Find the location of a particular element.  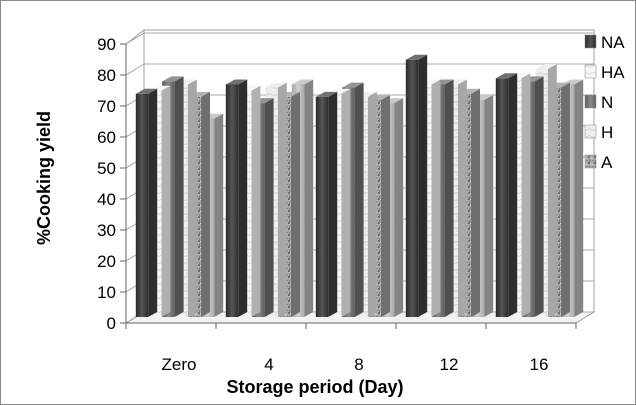

x-tick-label: 8 is located at coordinates (358, 364).